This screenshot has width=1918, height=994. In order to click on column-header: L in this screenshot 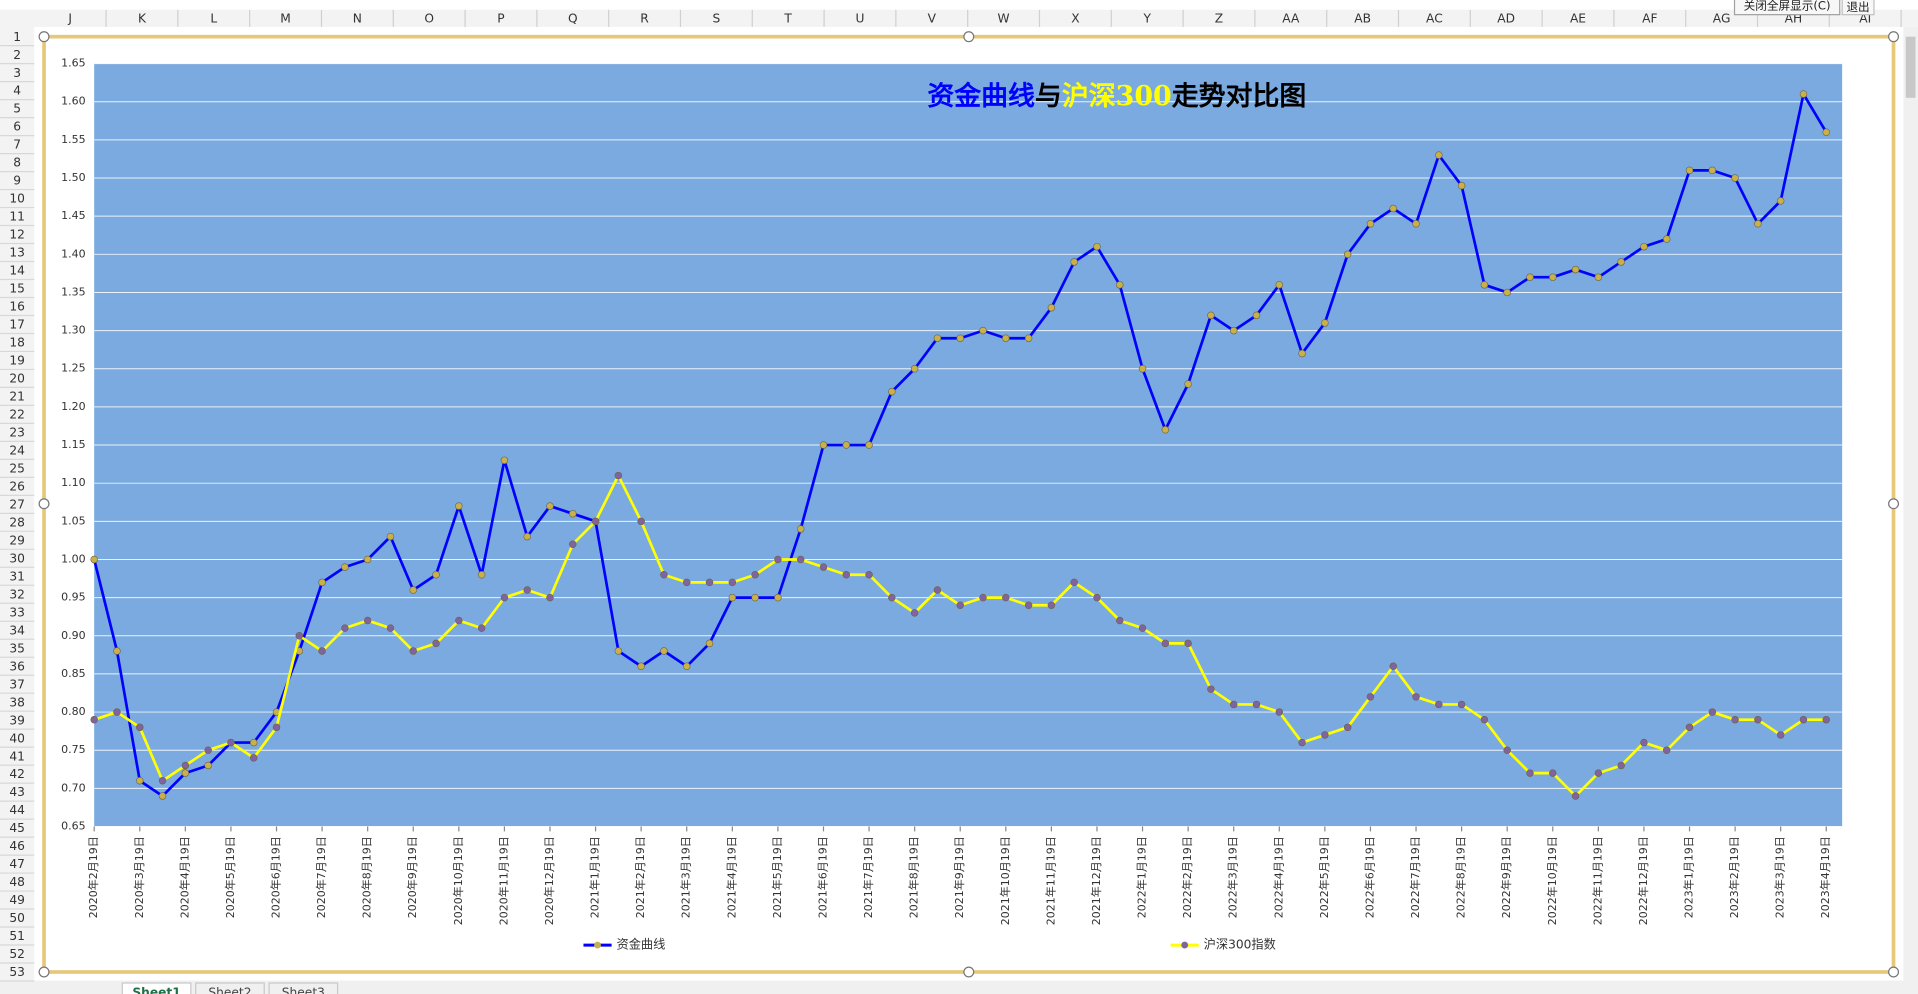, I will do `click(213, 18)`.